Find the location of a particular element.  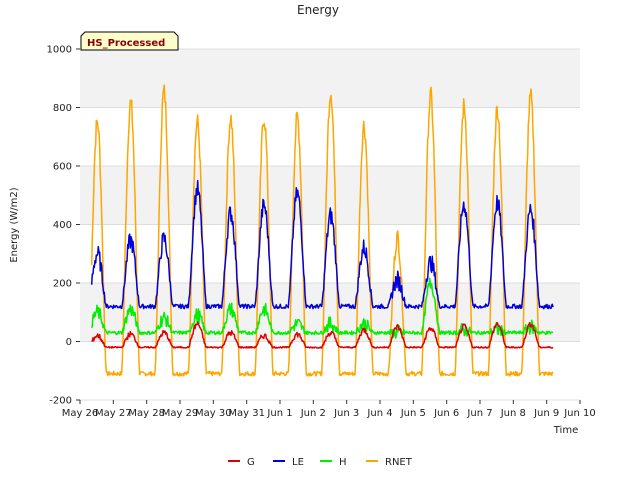

x-tick-label: Jun 4 is located at coordinates (379, 413).